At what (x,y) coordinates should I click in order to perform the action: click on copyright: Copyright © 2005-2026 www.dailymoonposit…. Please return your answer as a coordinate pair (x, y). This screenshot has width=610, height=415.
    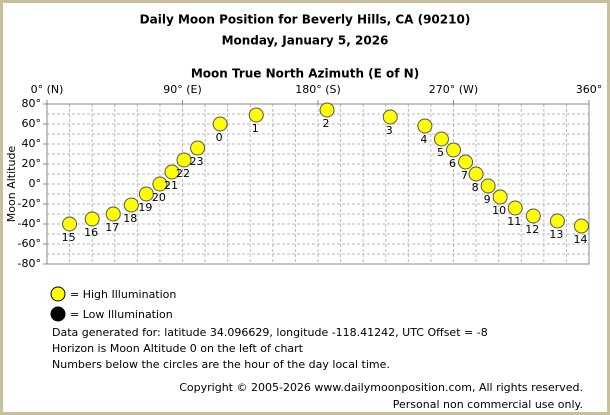
    Looking at the image, I should click on (381, 387).